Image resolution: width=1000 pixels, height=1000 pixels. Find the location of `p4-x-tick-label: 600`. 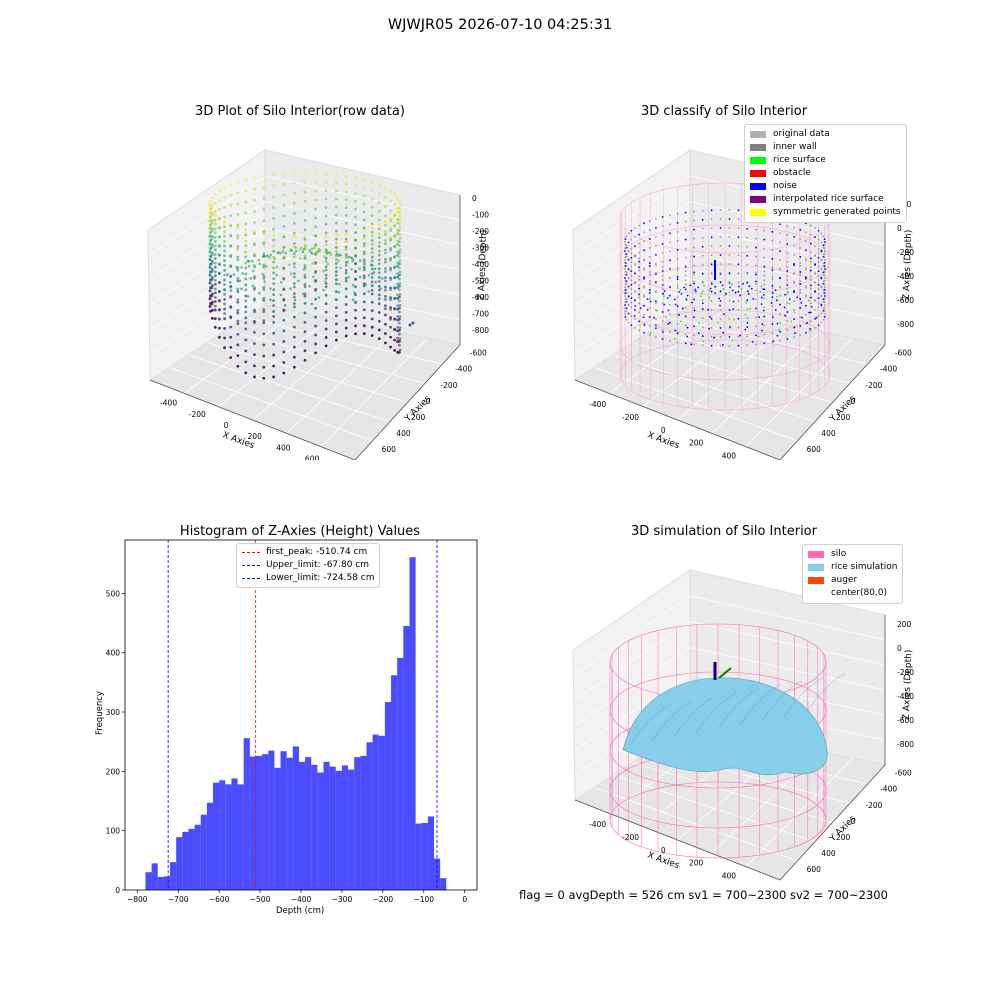

p4-x-tick-label: 600 is located at coordinates (762, 884).